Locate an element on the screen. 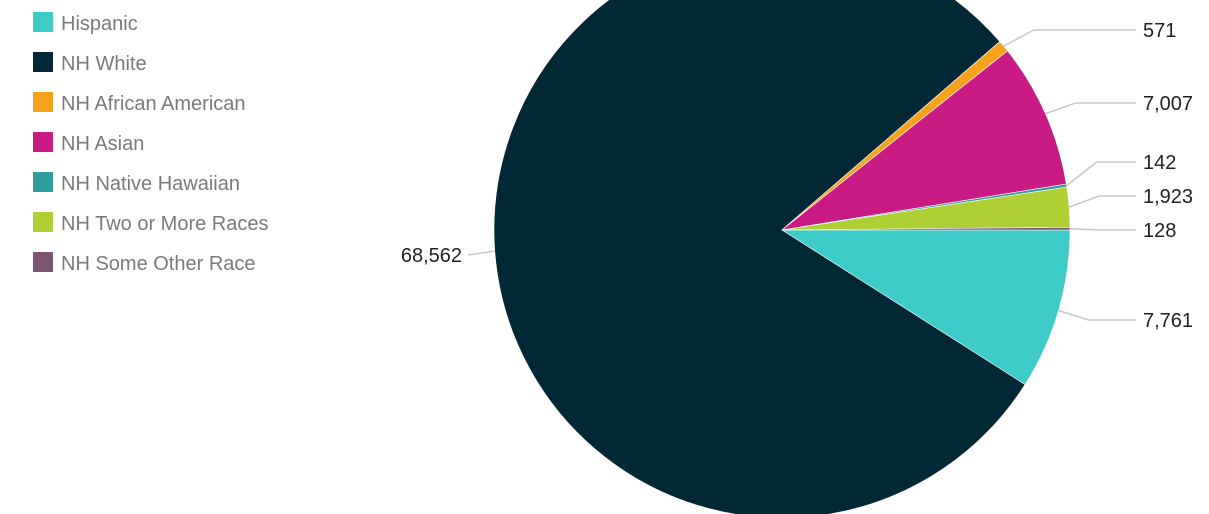  data-label-nh-two-or-more-races: 1,923 is located at coordinates (1130, 197).